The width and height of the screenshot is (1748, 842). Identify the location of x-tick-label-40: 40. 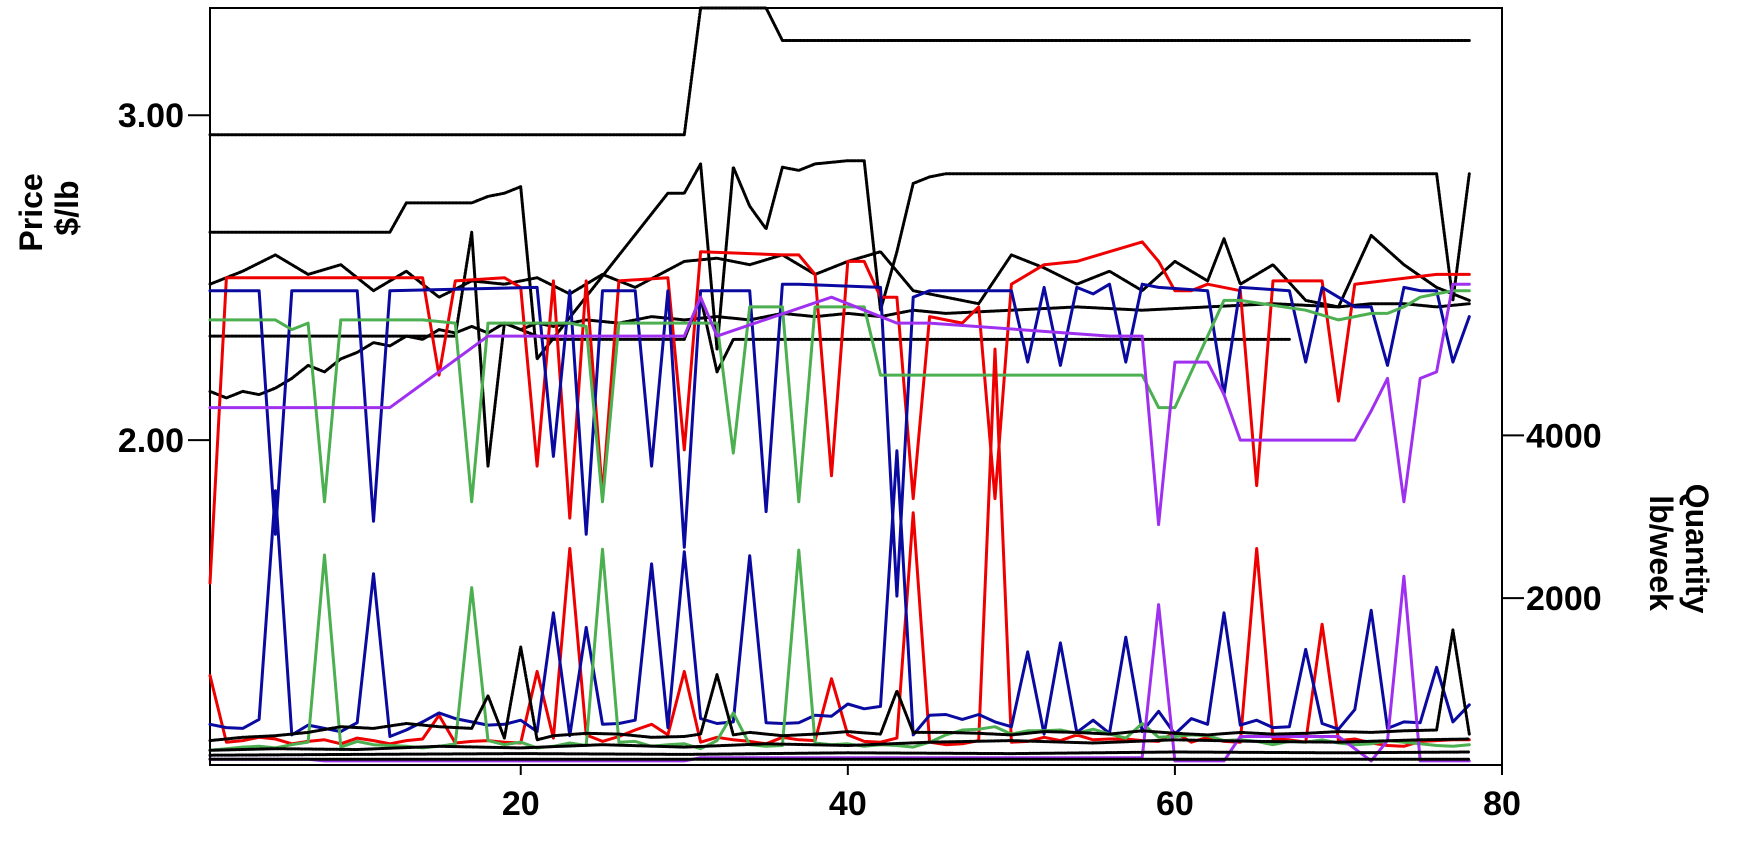
(848, 804).